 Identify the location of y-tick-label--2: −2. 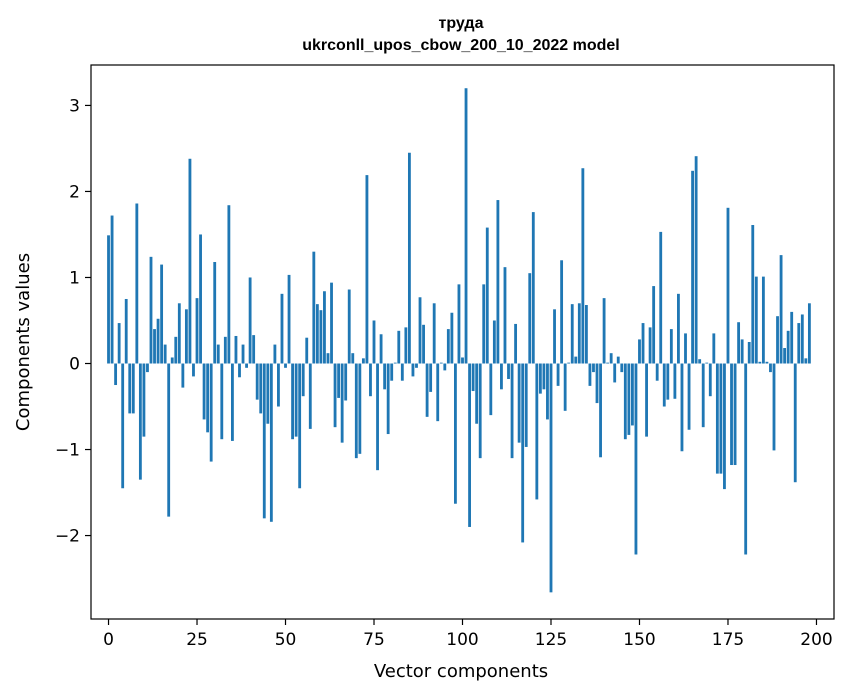
(67, 537).